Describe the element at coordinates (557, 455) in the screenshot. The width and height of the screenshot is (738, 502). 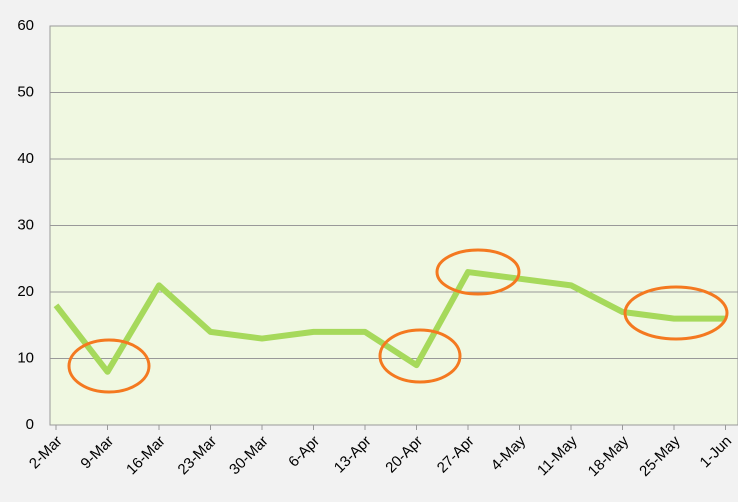
I see `x-tick-label: 11-May` at that location.